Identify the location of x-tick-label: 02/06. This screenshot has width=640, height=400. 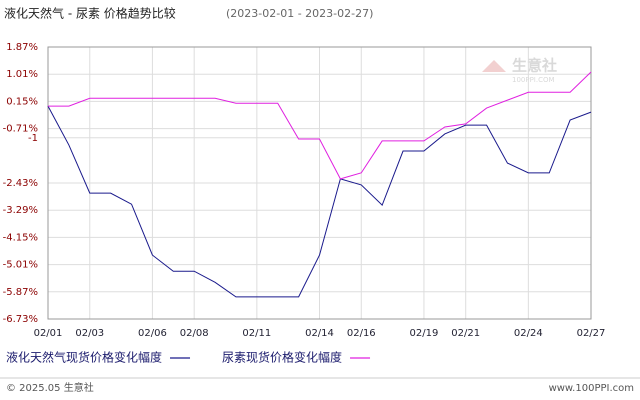
(152, 333).